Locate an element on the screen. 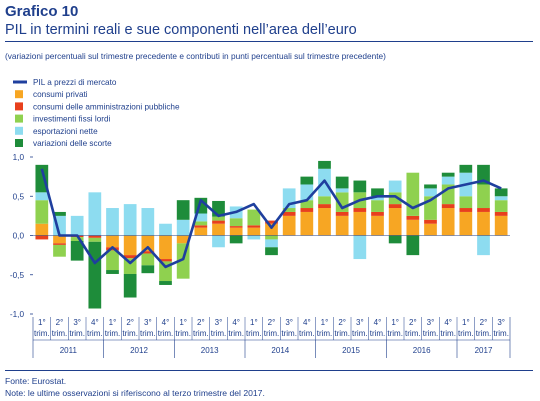 The width and height of the screenshot is (540, 401). chart-label: Grafico 10 is located at coordinates (42, 11).